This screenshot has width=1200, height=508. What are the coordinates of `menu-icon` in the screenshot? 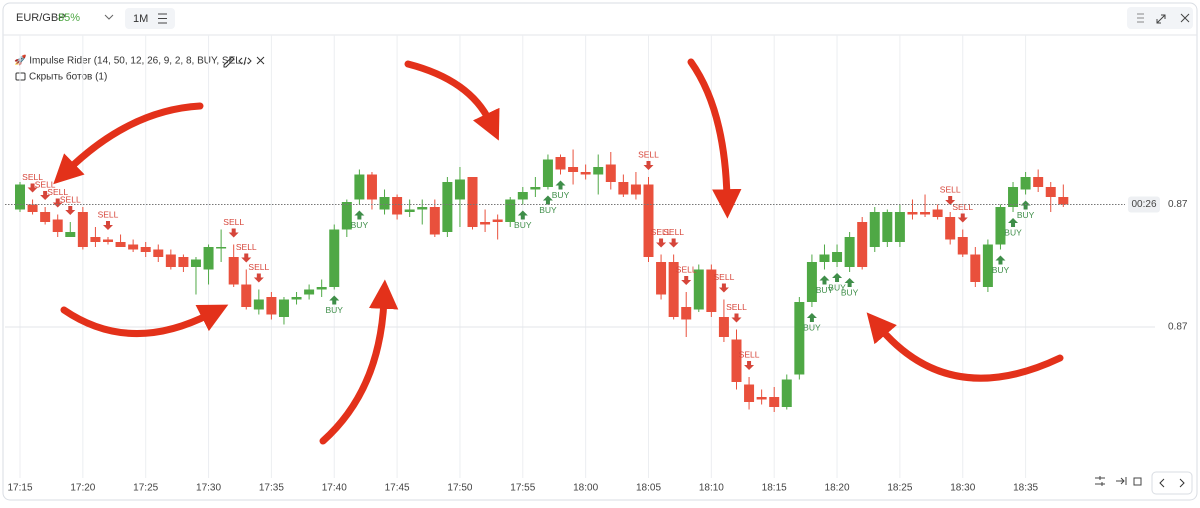 It's located at (162, 18).